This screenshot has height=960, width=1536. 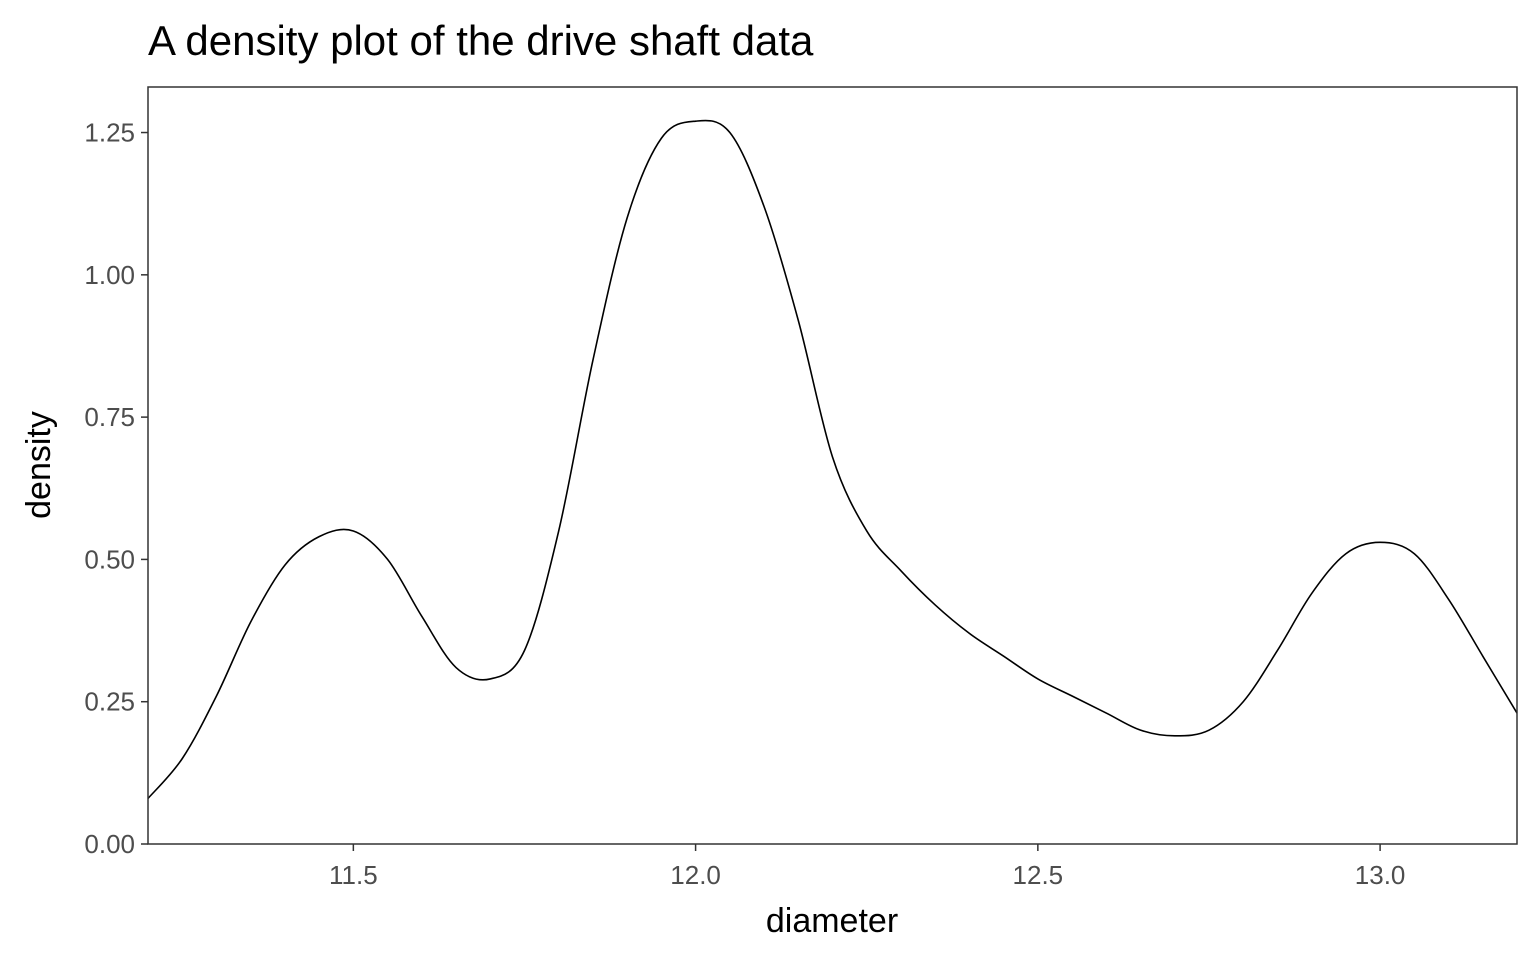 I want to click on y-tick-label: 1.25, so click(x=109, y=133).